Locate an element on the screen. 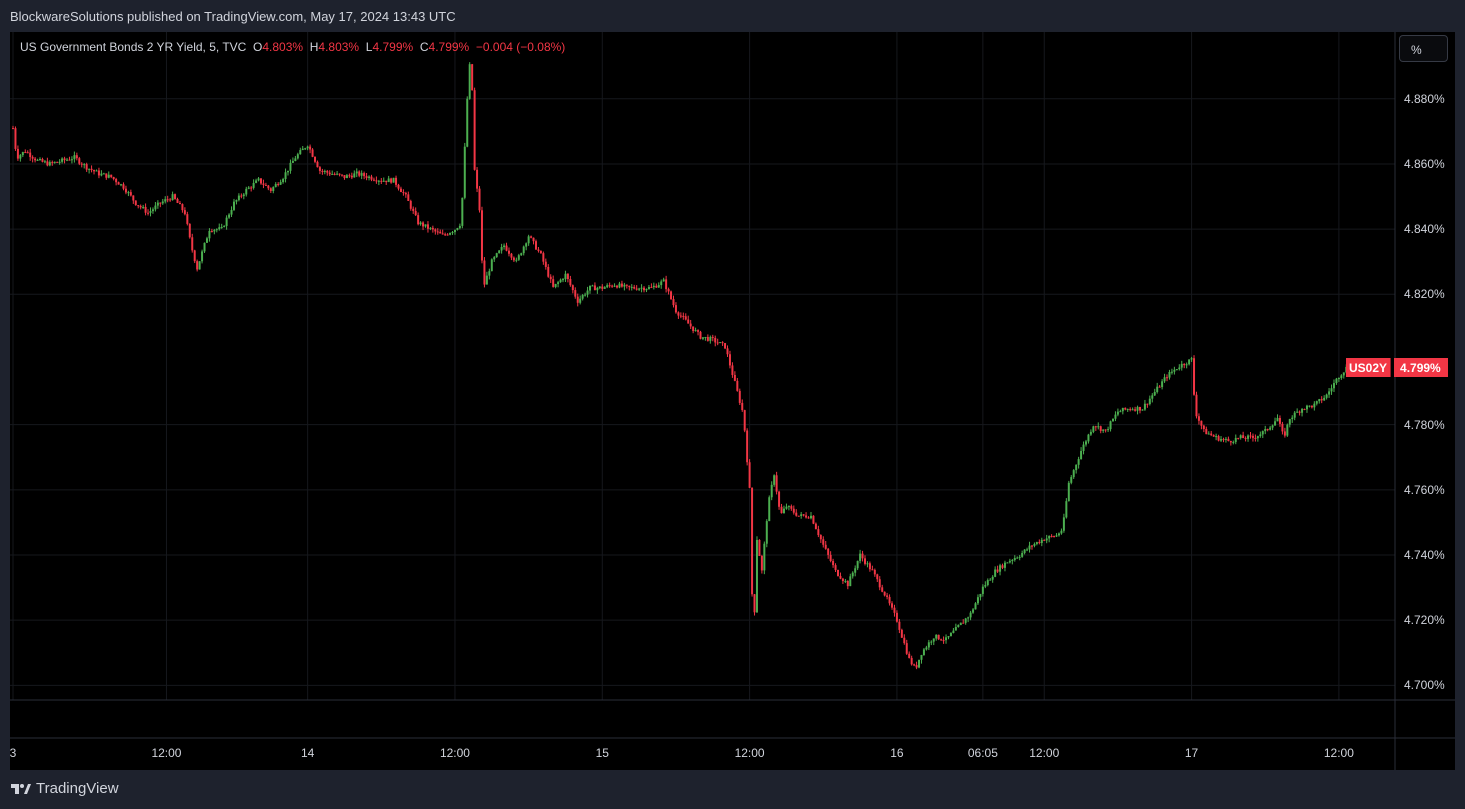 Image resolution: width=1465 pixels, height=809 pixels. x-tick-label: 12:00 is located at coordinates (454, 753).